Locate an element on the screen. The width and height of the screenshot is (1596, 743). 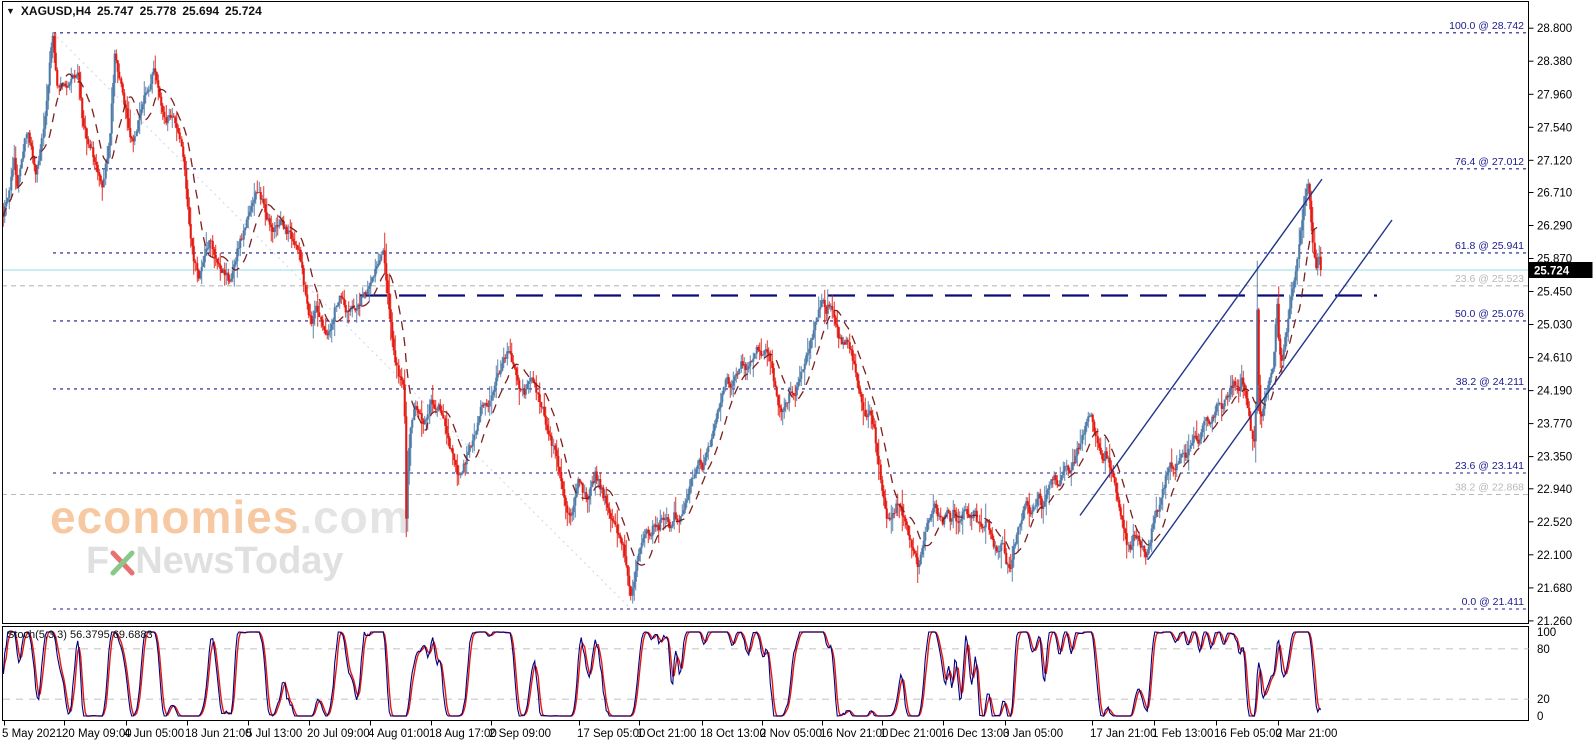
ohlc-low: 25.694 is located at coordinates (201, 11).